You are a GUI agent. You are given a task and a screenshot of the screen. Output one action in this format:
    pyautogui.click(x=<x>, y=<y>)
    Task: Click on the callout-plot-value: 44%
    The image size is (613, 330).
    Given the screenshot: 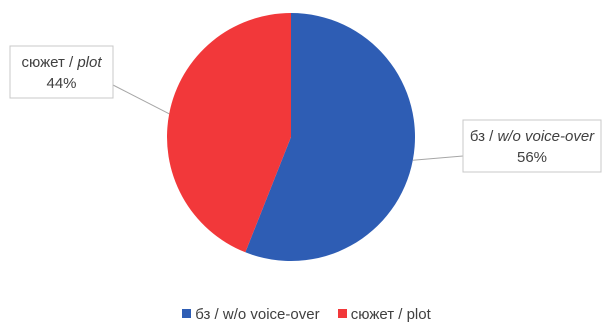 What is the action you would take?
    pyautogui.click(x=61, y=83)
    